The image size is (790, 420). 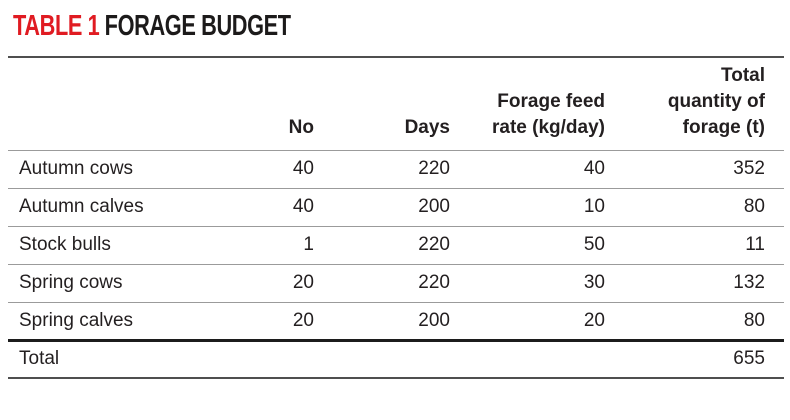 I want to click on cell-total: 132, so click(x=749, y=282).